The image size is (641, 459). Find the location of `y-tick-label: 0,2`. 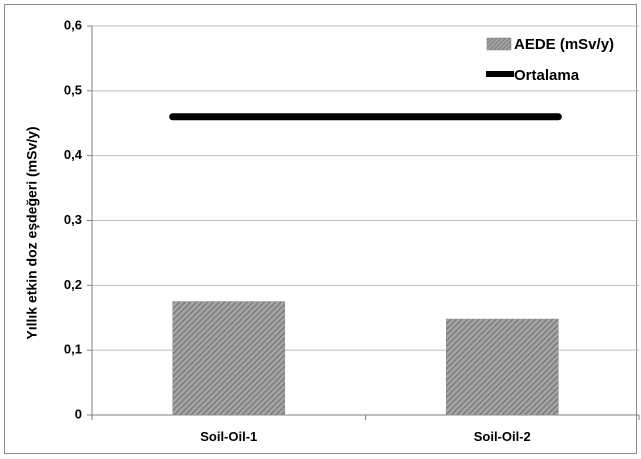

y-tick-label: 0,2 is located at coordinates (73, 284).